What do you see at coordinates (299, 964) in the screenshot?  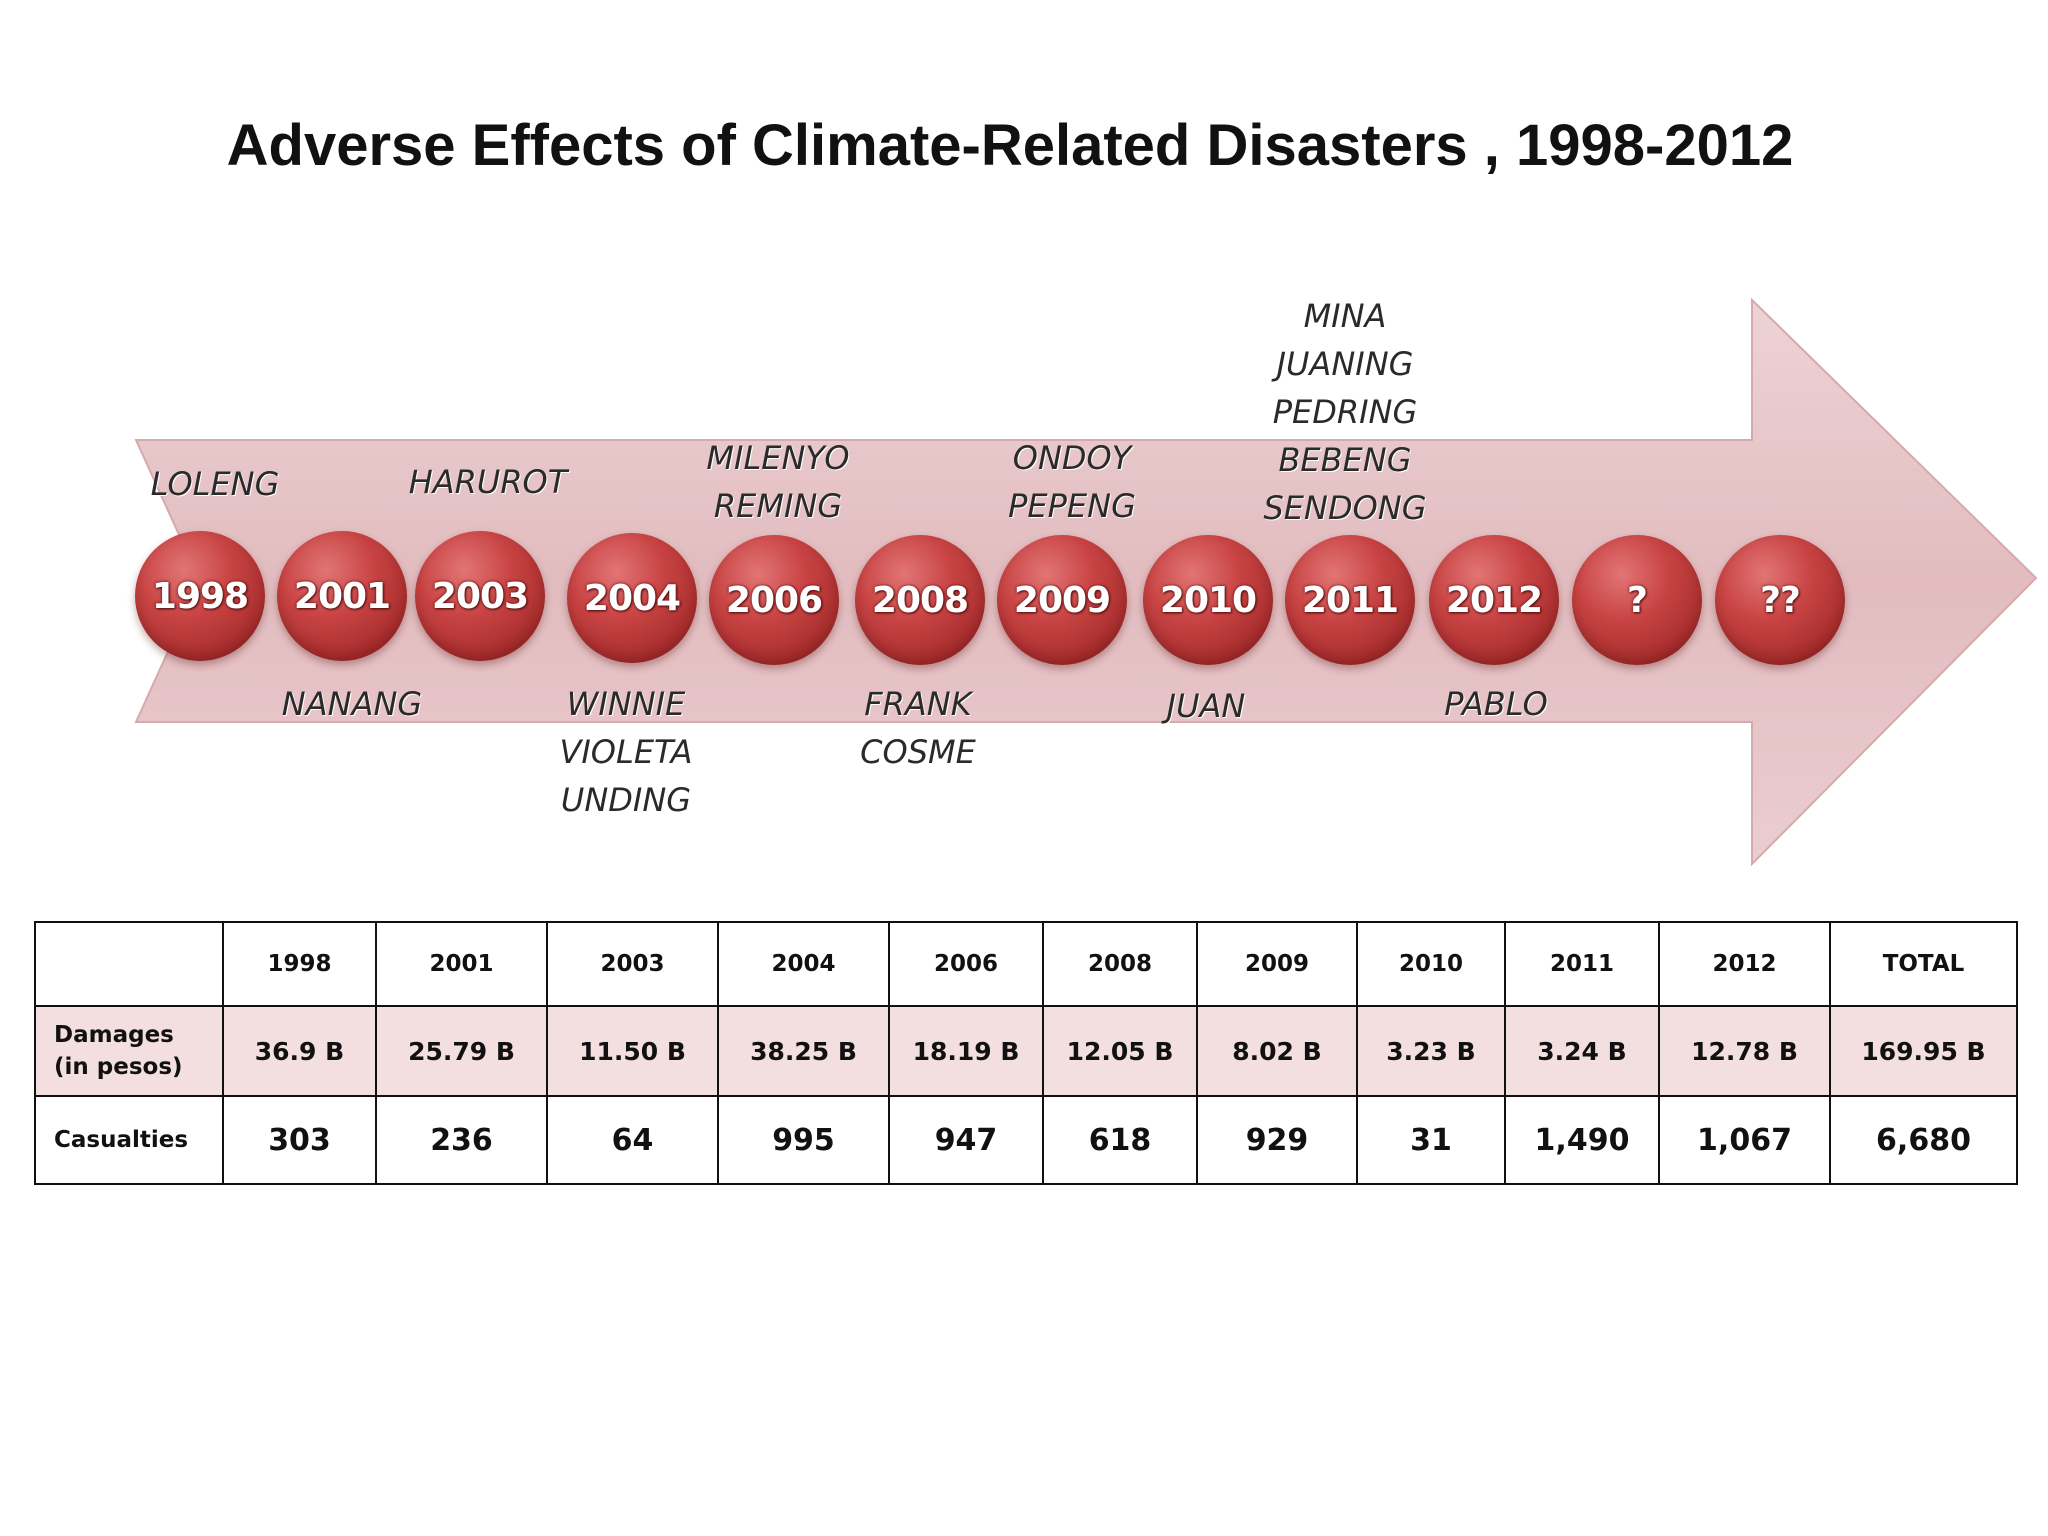 I see `header-cell: 1998` at bounding box center [299, 964].